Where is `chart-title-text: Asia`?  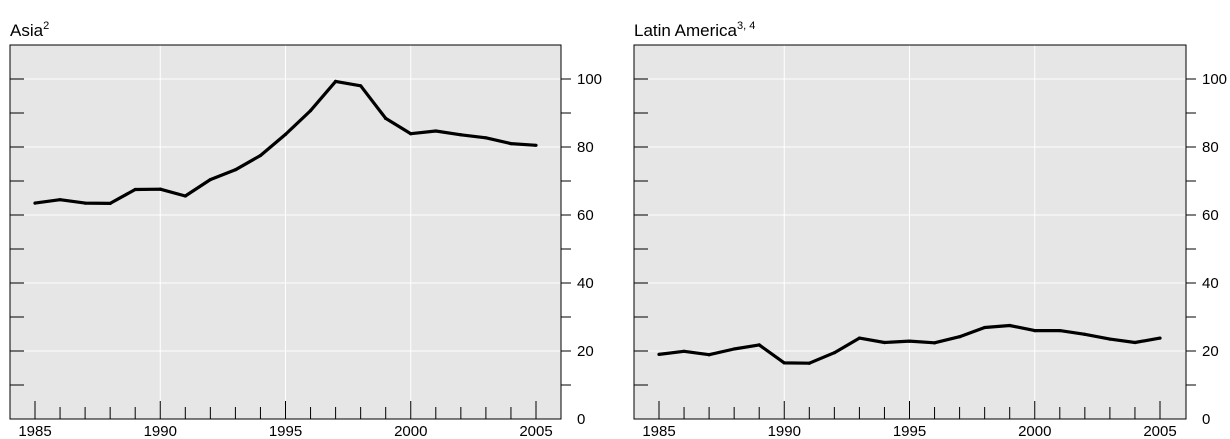 chart-title-text: Asia is located at coordinates (27, 30).